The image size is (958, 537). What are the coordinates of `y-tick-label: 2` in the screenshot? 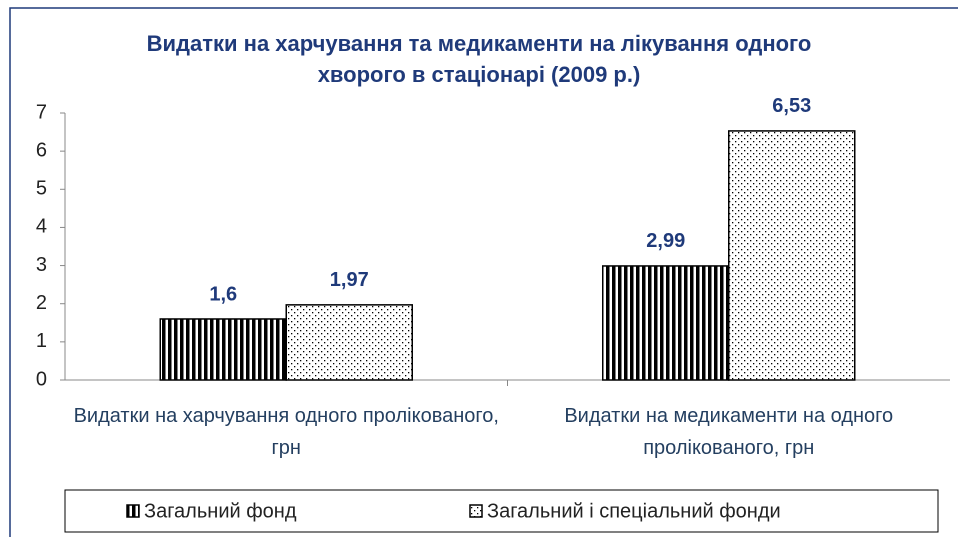 It's located at (41, 303).